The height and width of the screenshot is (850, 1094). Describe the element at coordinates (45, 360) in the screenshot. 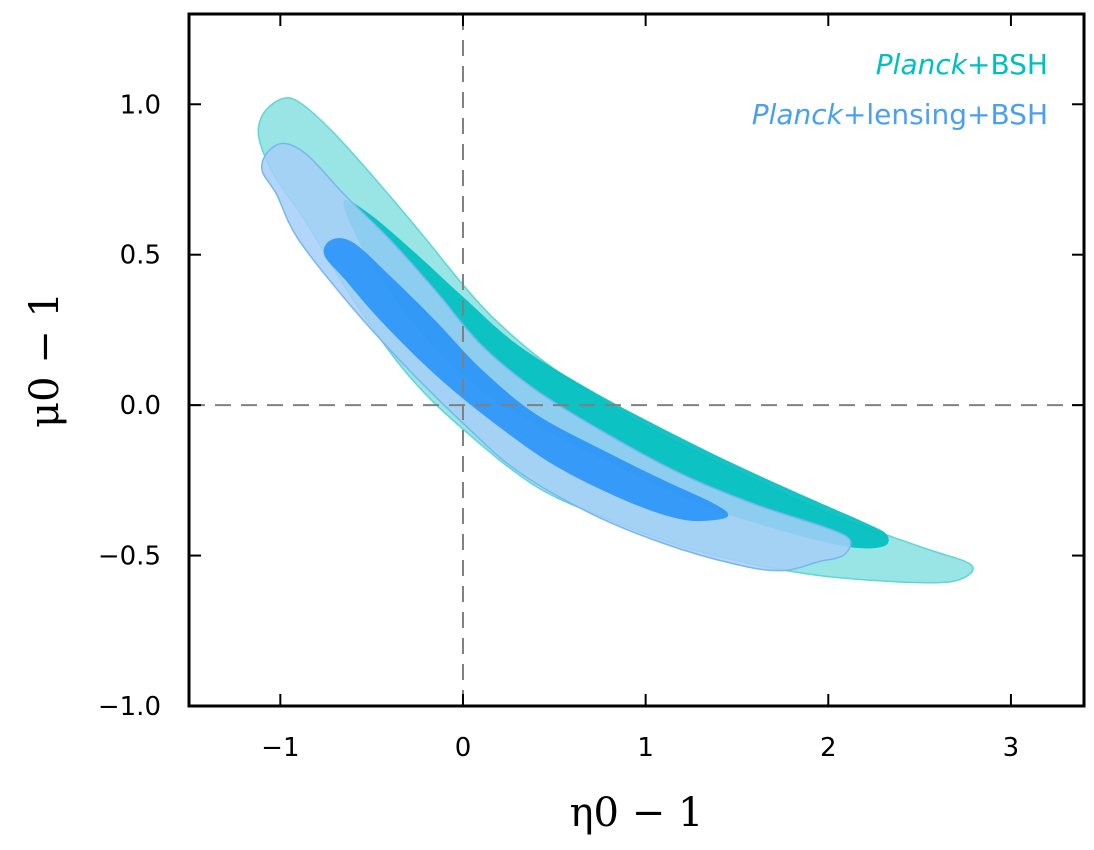

I see `y-axis-label: μ0 − 1` at that location.